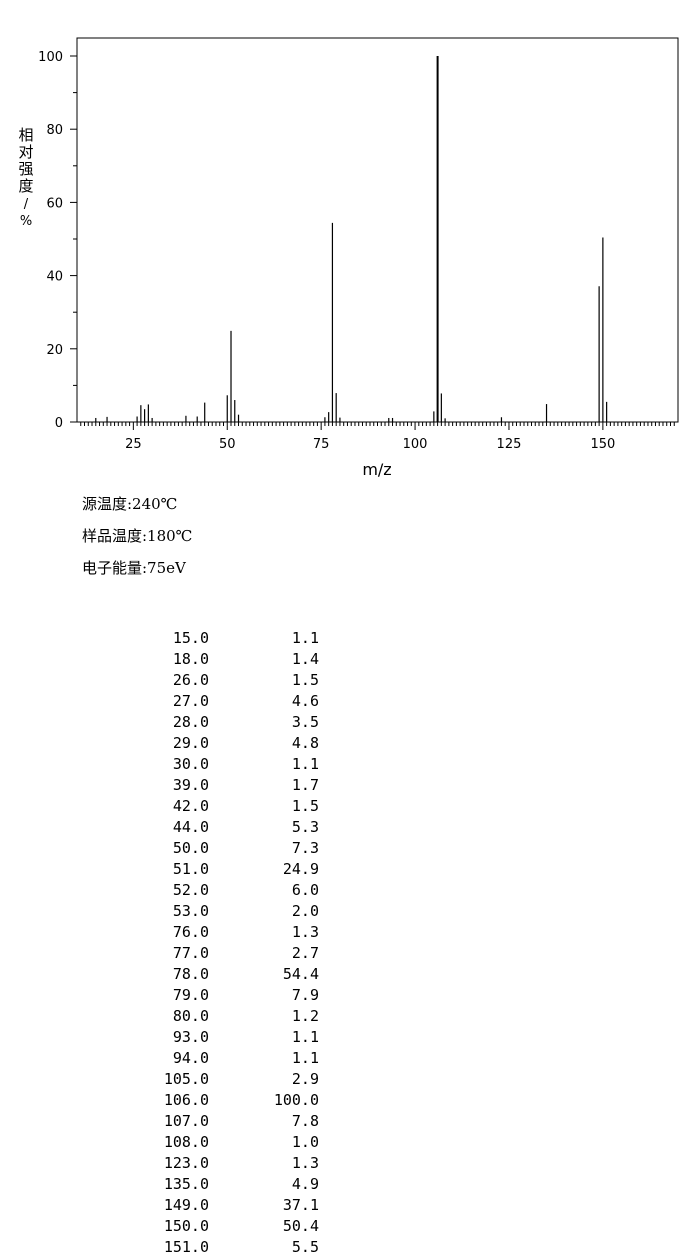  Describe the element at coordinates (229, 932) in the screenshot. I see `table-row: 76.0 1.3` at that location.